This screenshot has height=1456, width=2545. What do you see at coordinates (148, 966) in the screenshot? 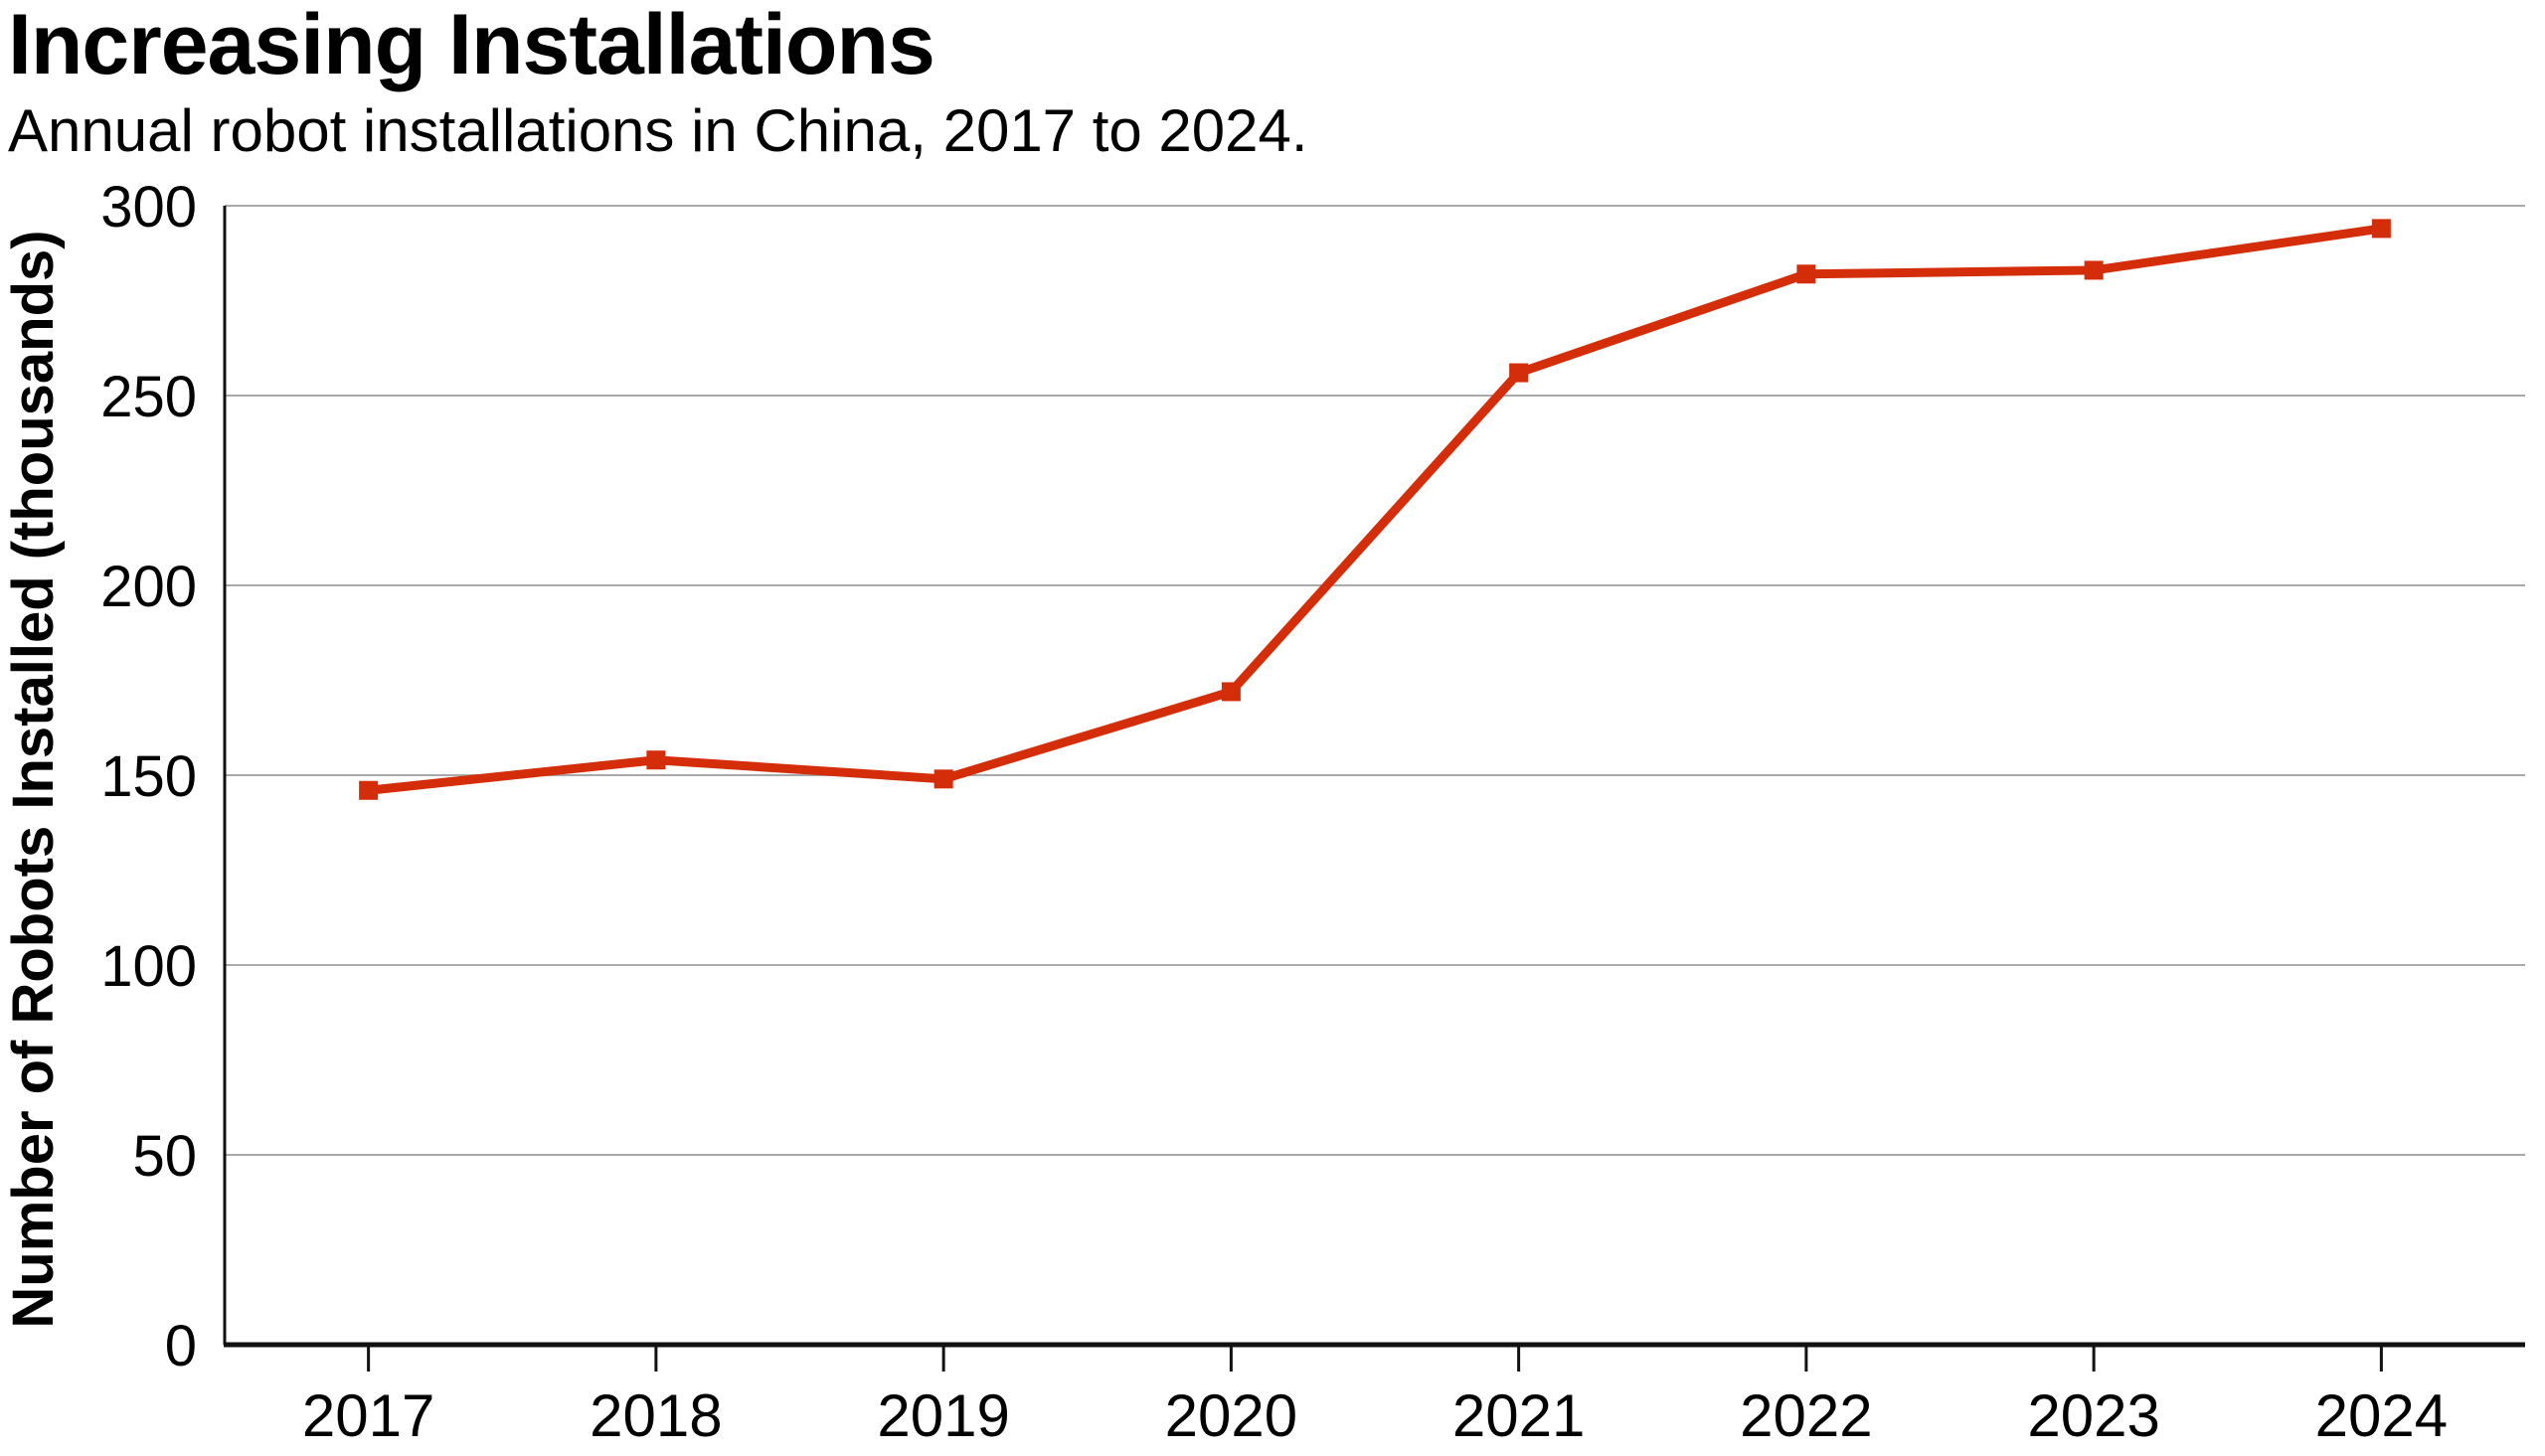
I see `y-tick-label: 100` at bounding box center [148, 966].